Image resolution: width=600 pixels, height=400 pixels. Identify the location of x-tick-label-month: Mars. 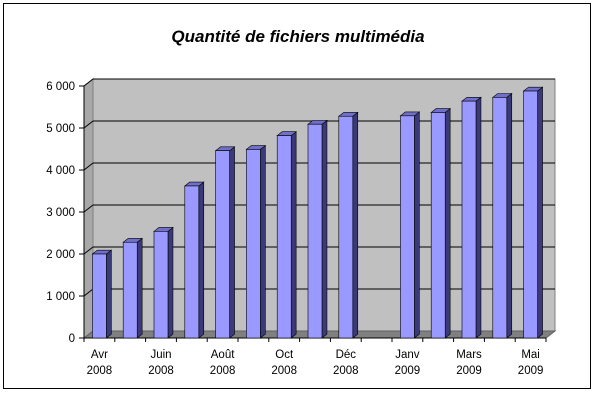
(469, 355).